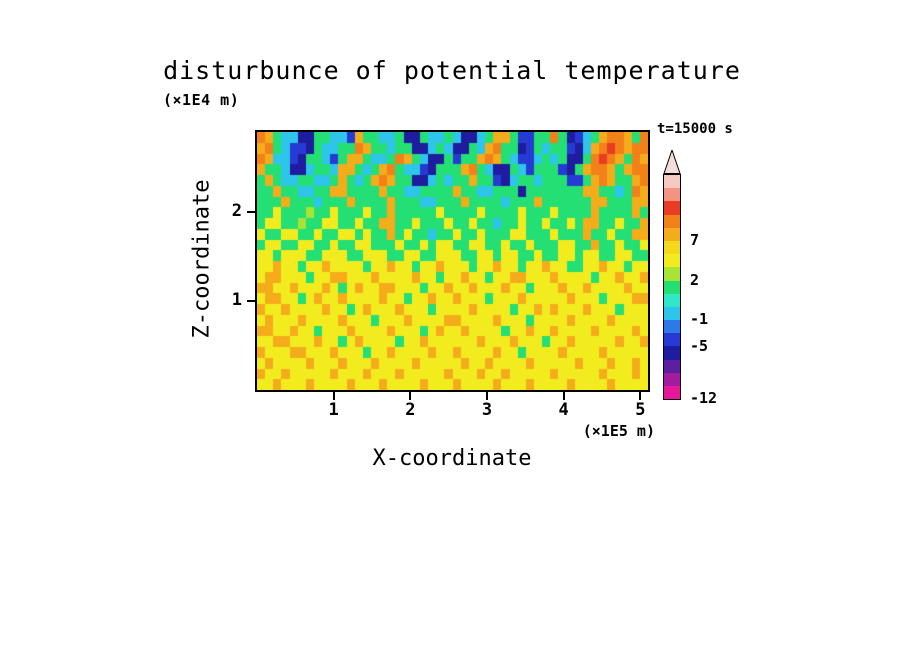 This screenshot has width=904, height=654. I want to click on y-tick-label: 2, so click(236, 211).